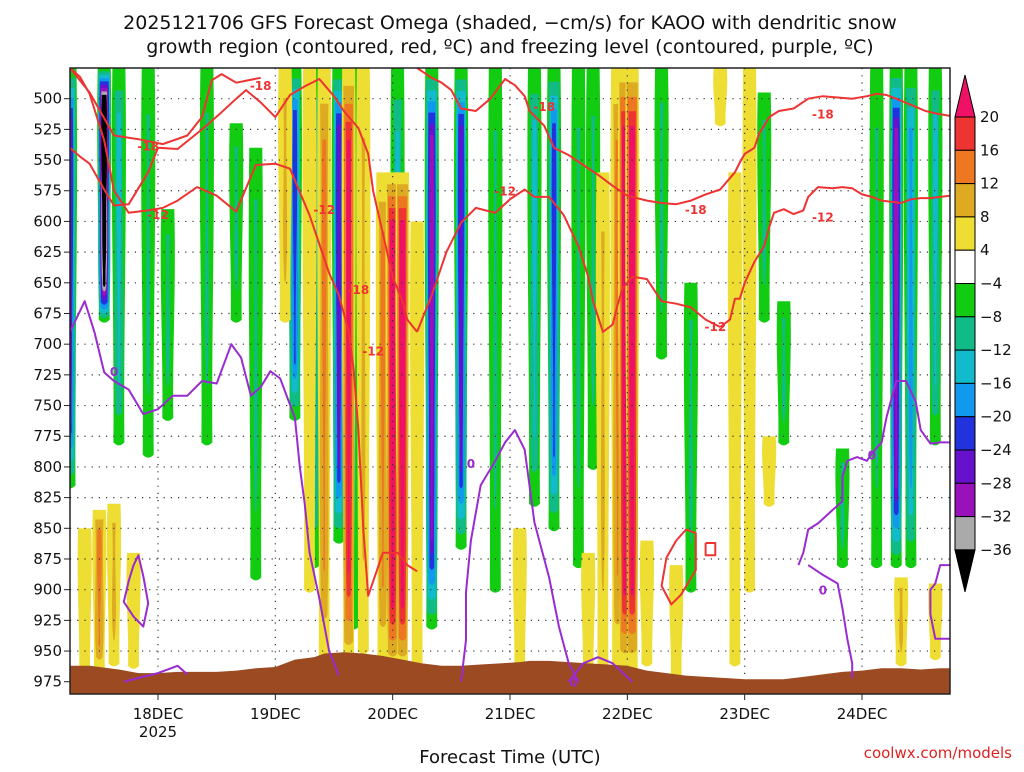 This screenshot has width=1024, height=772. What do you see at coordinates (47, 191) in the screenshot?
I see `y-tick-label: 575` at bounding box center [47, 191].